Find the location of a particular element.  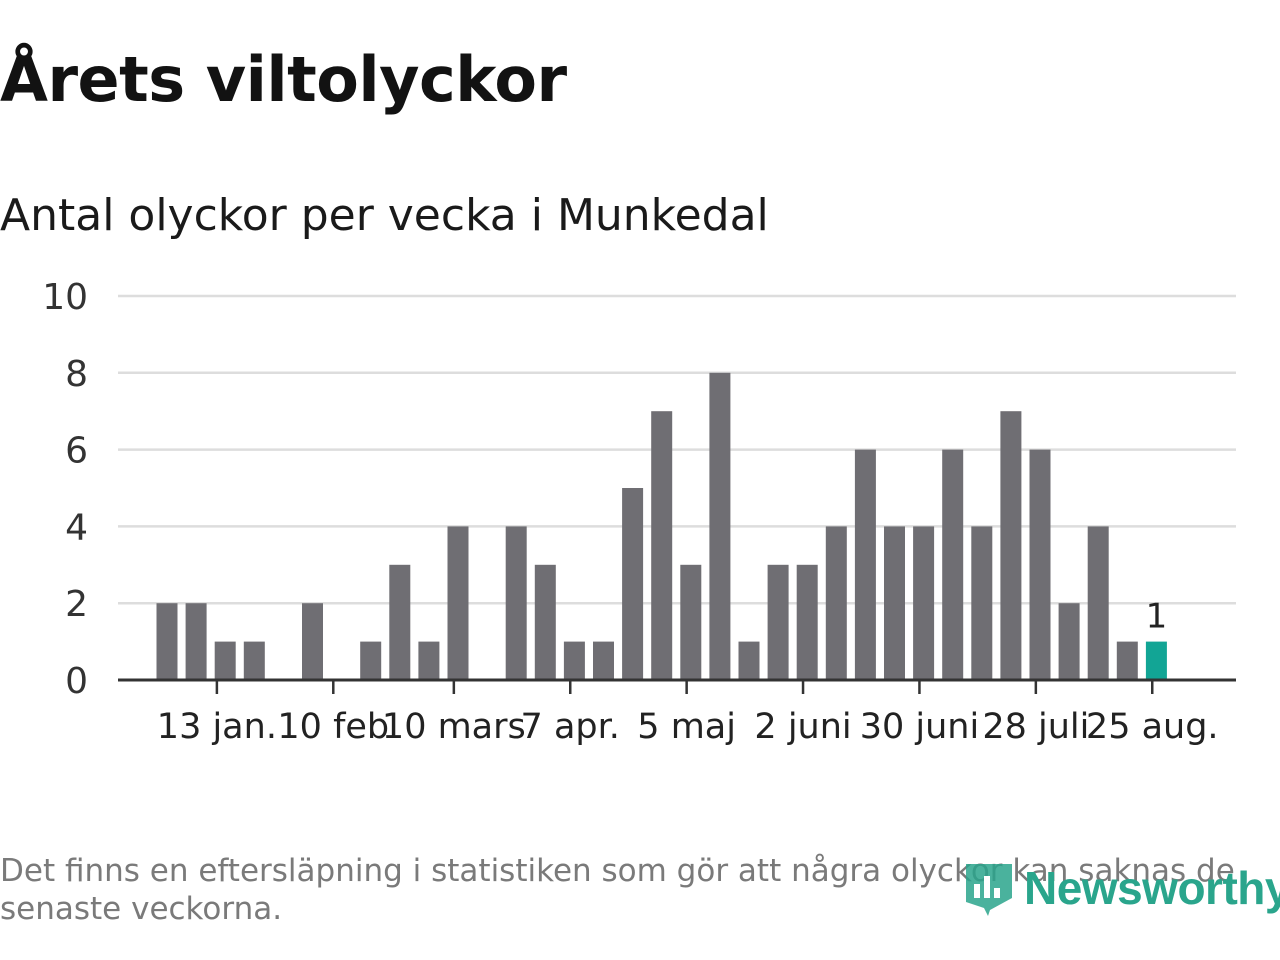

y-tick-label: 0 is located at coordinates (76, 681).